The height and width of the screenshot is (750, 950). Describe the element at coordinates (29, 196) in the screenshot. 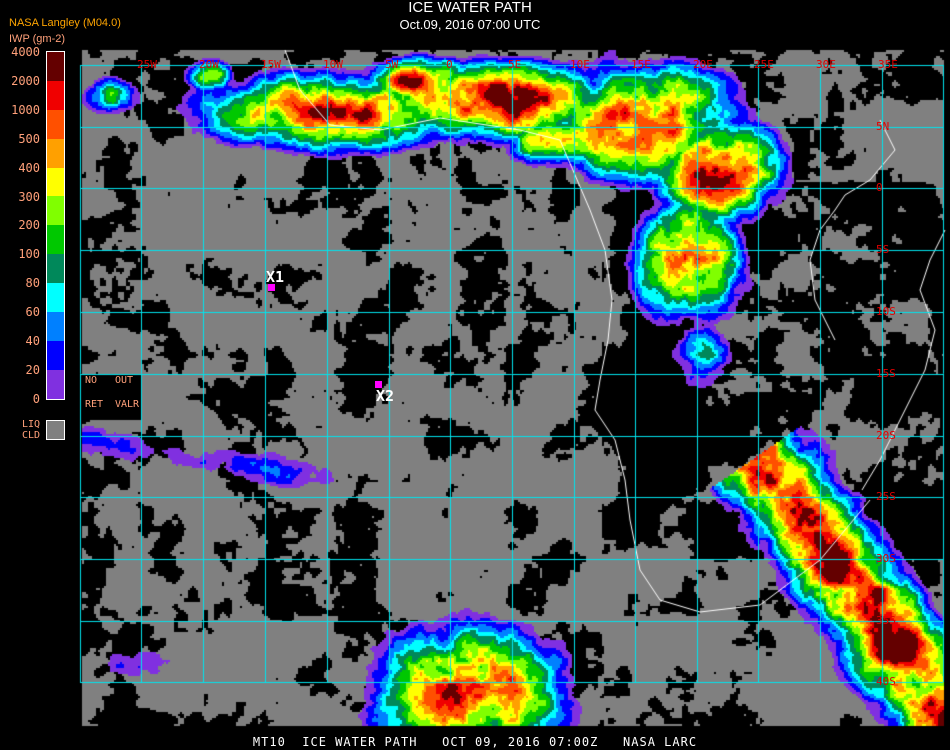

I see `color-scale-tick: 300` at that location.